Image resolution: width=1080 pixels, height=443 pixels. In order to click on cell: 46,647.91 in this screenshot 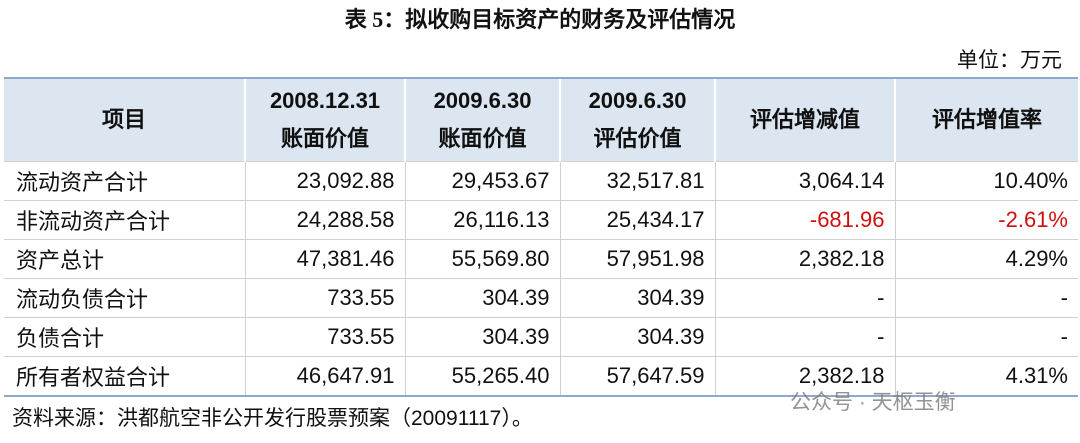, I will do `click(324, 376)`.